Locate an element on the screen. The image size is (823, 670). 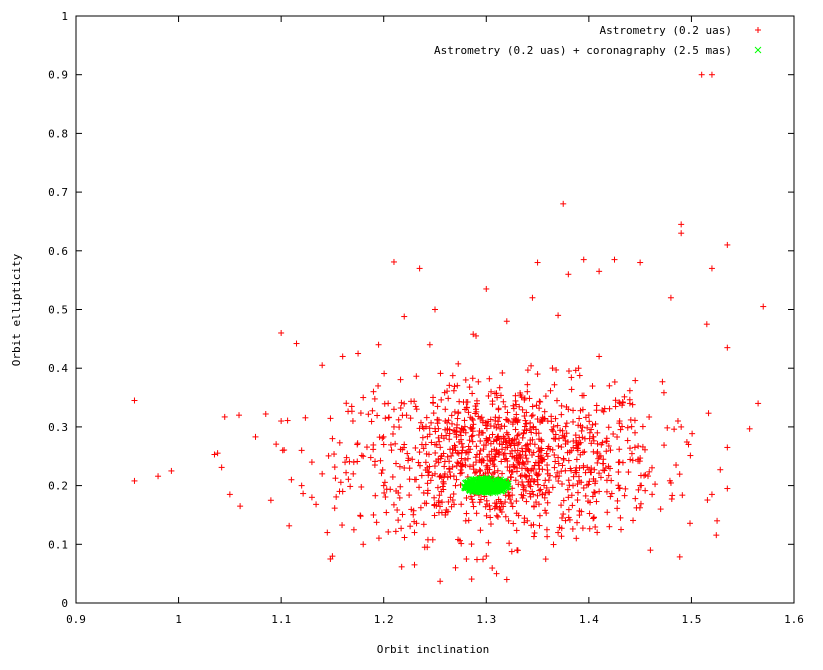
y-tick-label: 0.5 is located at coordinates (58, 310).